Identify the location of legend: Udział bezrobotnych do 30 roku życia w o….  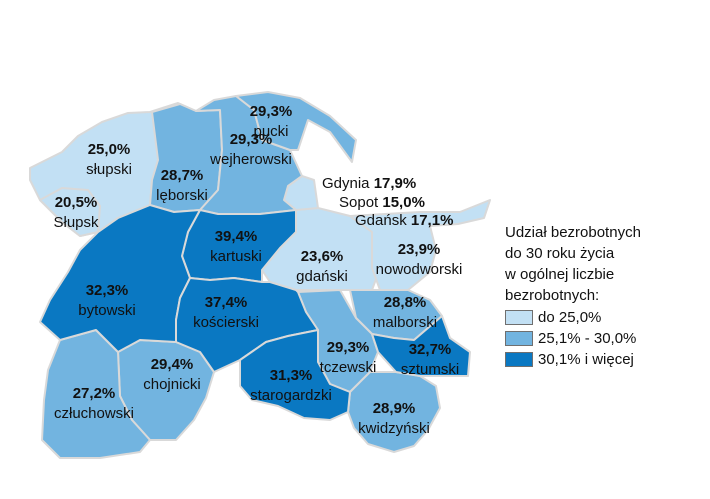
(605, 295).